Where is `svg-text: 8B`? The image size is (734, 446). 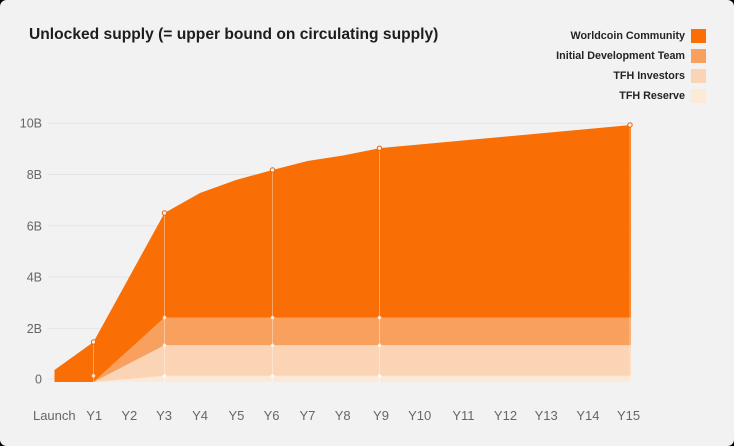
svg-text: 8B is located at coordinates (34, 175).